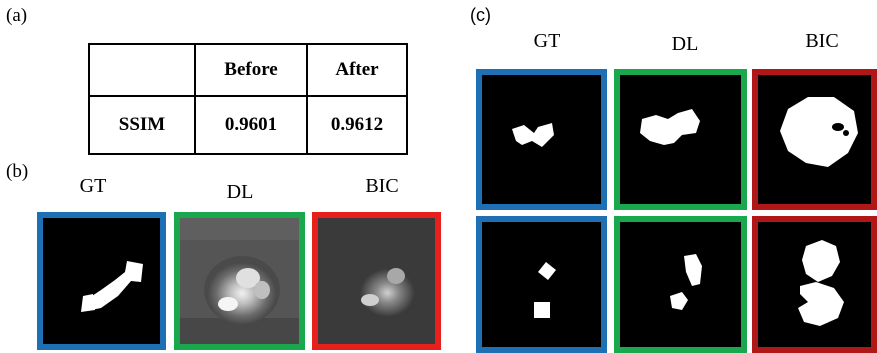  Describe the element at coordinates (680, 139) in the screenshot. I see `panel-c-row1-dl-image` at that location.